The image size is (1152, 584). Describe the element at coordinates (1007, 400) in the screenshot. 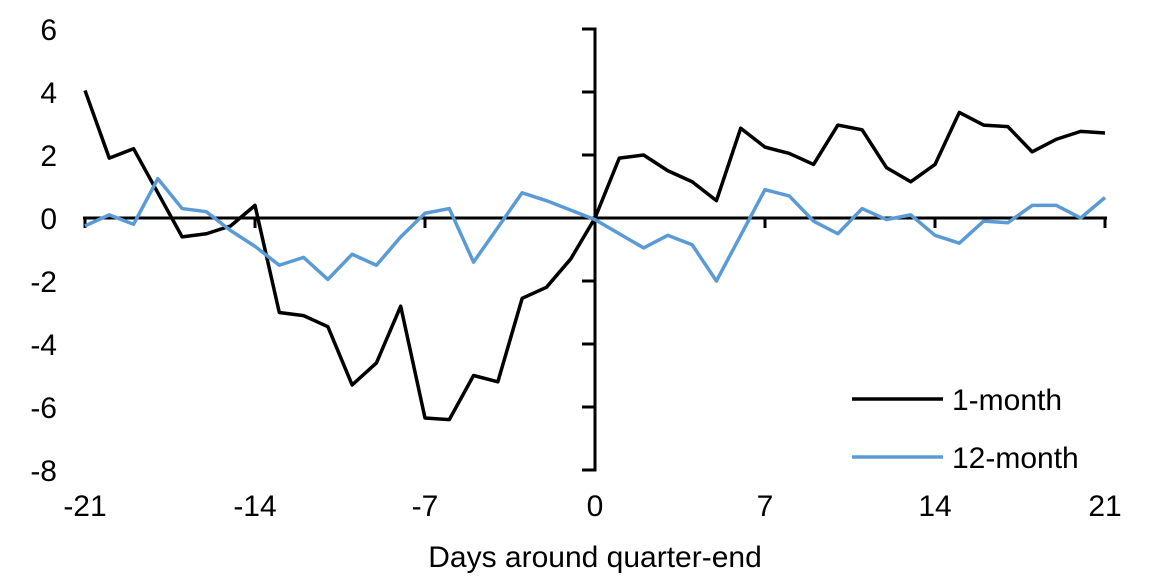

I see `legend-label-1-month: 1-month` at that location.